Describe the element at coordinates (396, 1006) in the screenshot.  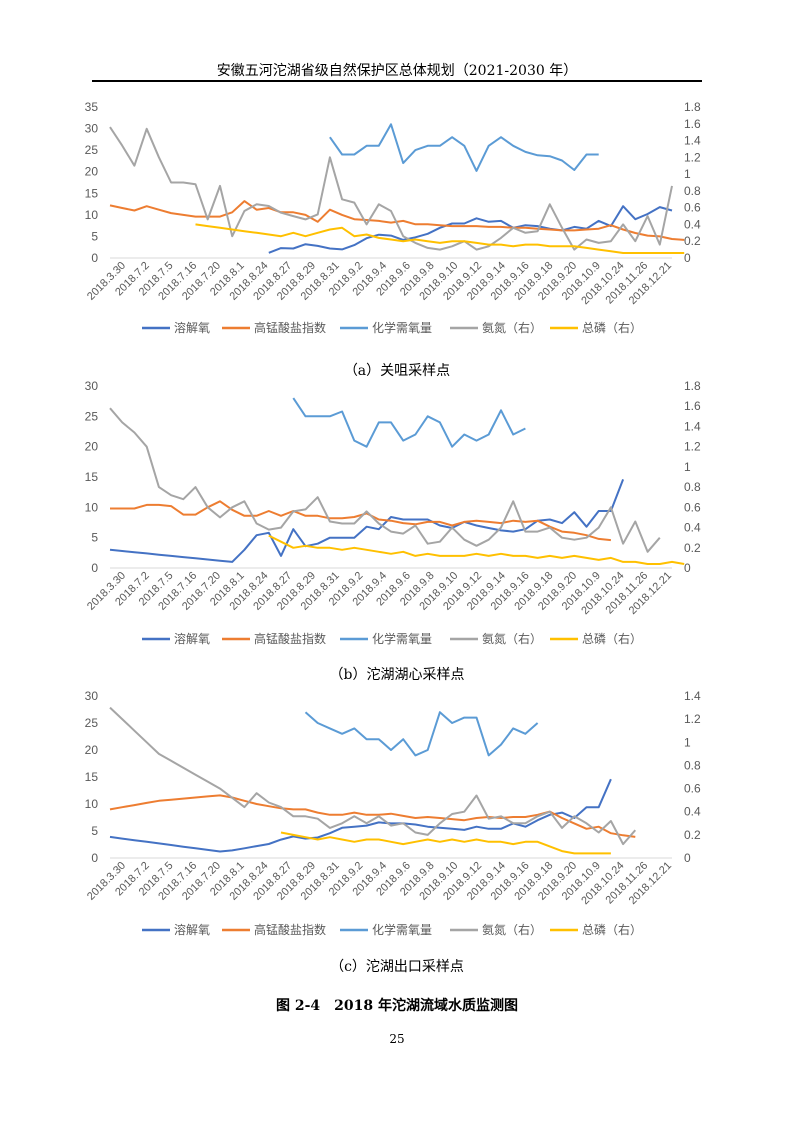
I see `figure-title: 图 2-4 2018 年沱湖流域水质监测图` at that location.